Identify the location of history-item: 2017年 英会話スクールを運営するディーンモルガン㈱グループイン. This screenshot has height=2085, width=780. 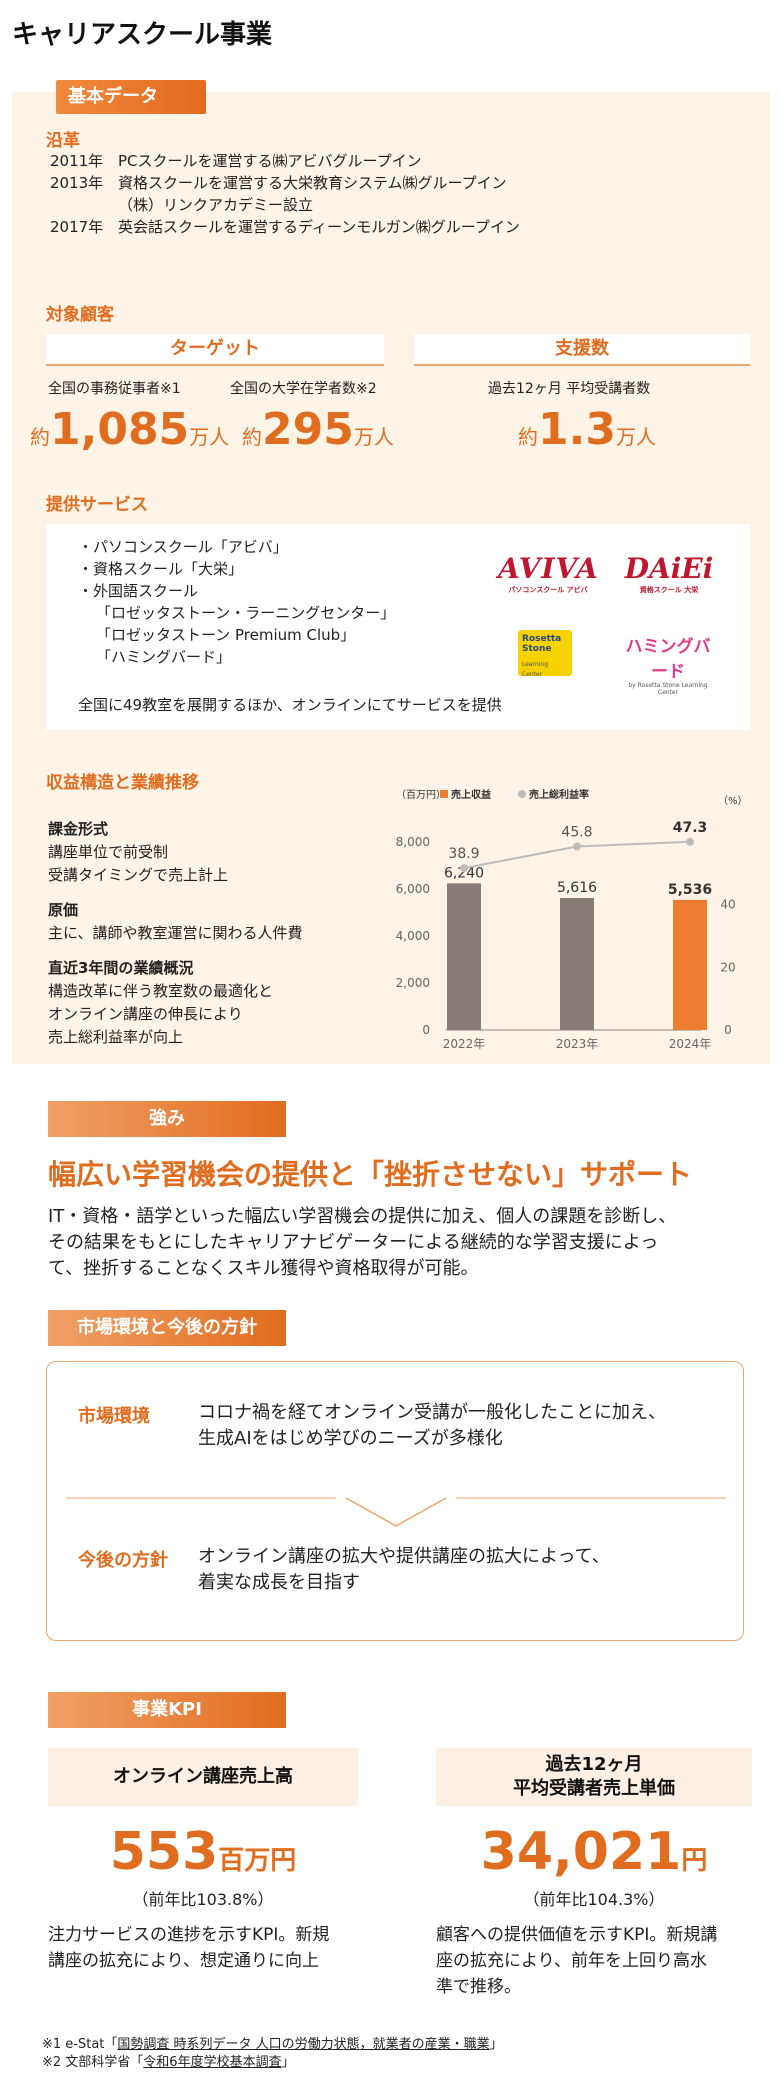
(285, 227).